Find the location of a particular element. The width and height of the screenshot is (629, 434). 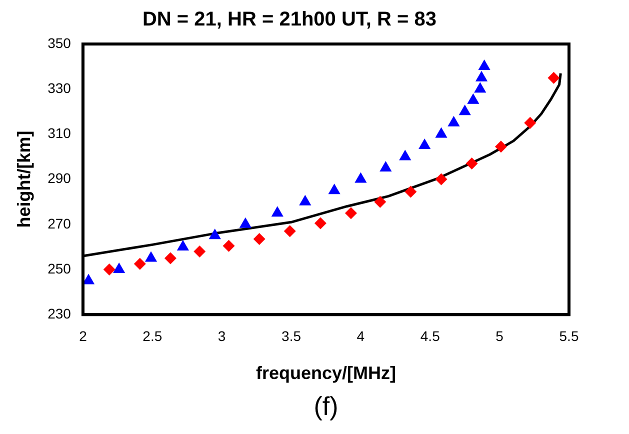

x-tick-label: 3.5 is located at coordinates (292, 336).